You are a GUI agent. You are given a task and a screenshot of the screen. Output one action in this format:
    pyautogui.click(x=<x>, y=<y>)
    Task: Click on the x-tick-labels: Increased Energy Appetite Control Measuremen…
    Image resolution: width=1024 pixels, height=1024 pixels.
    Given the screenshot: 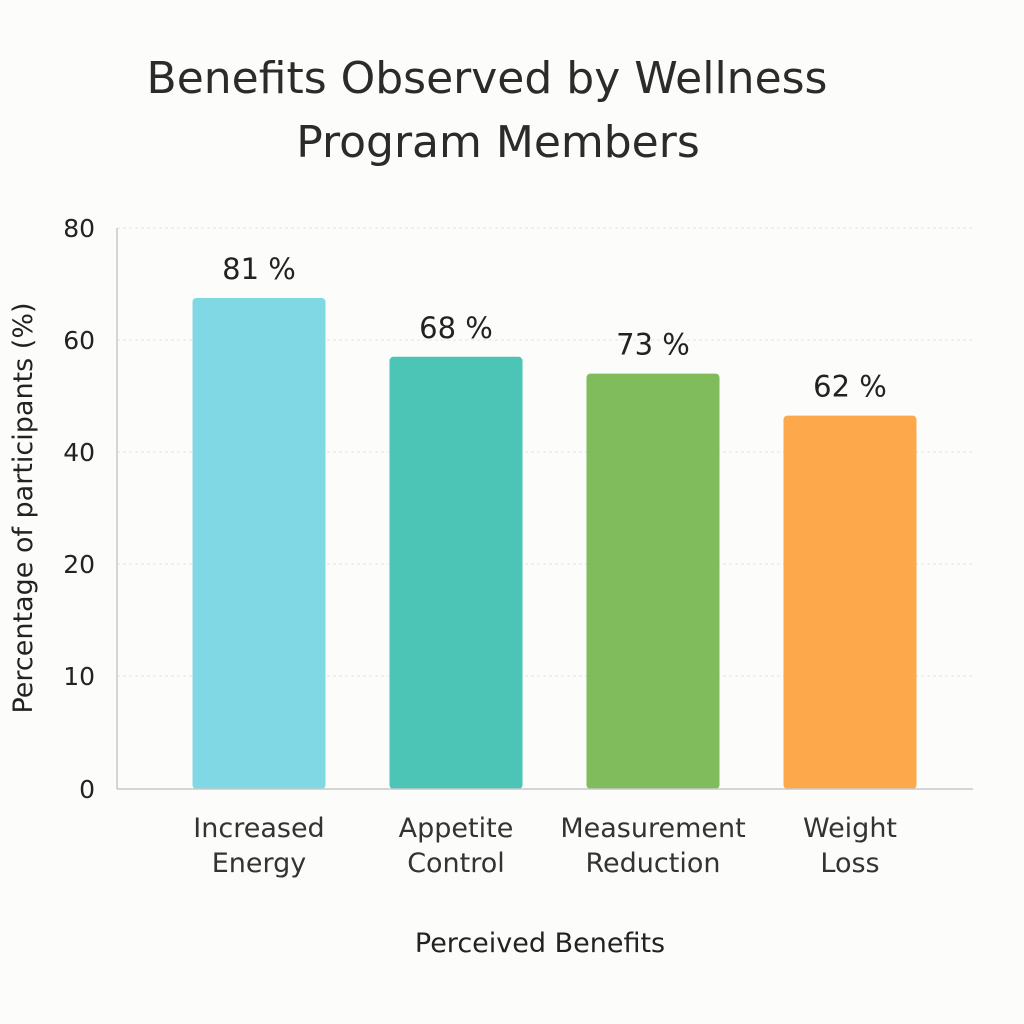 What is the action you would take?
    pyautogui.click(x=545, y=846)
    